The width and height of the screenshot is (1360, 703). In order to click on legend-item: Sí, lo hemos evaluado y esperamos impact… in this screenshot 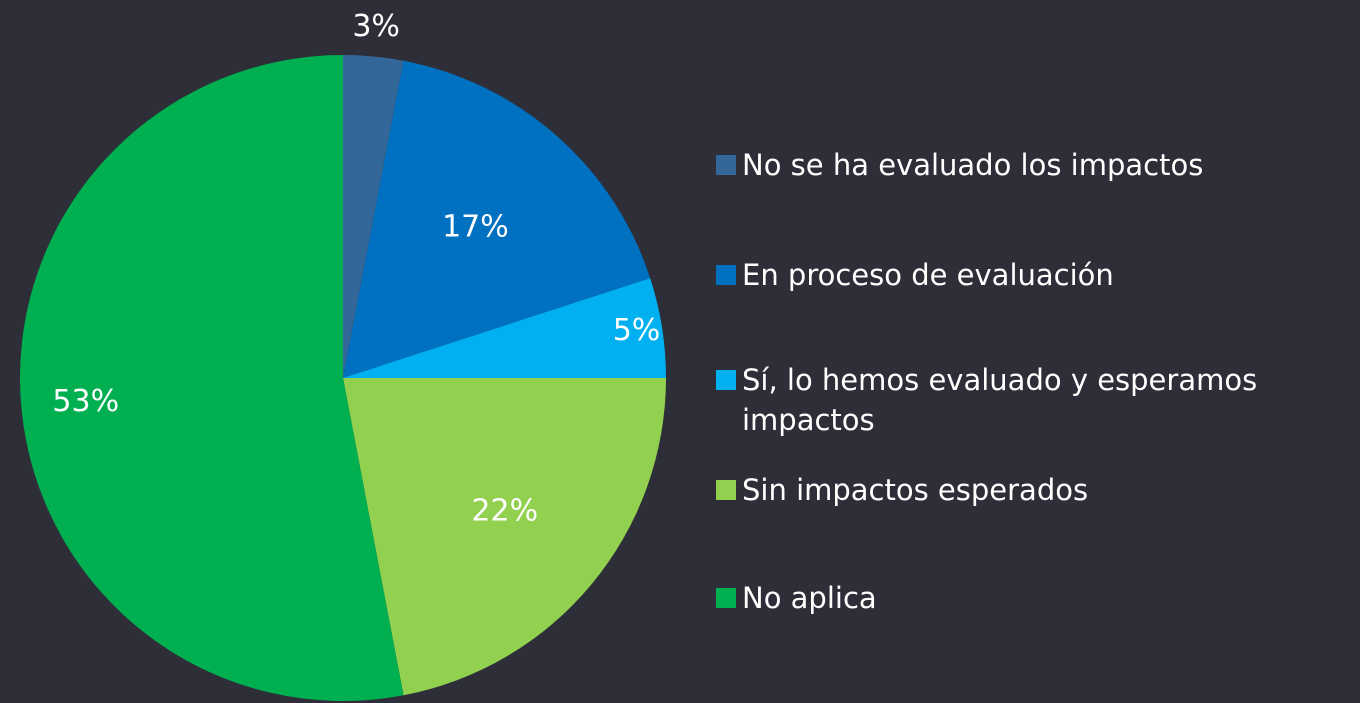, I will do `click(1036, 400)`.